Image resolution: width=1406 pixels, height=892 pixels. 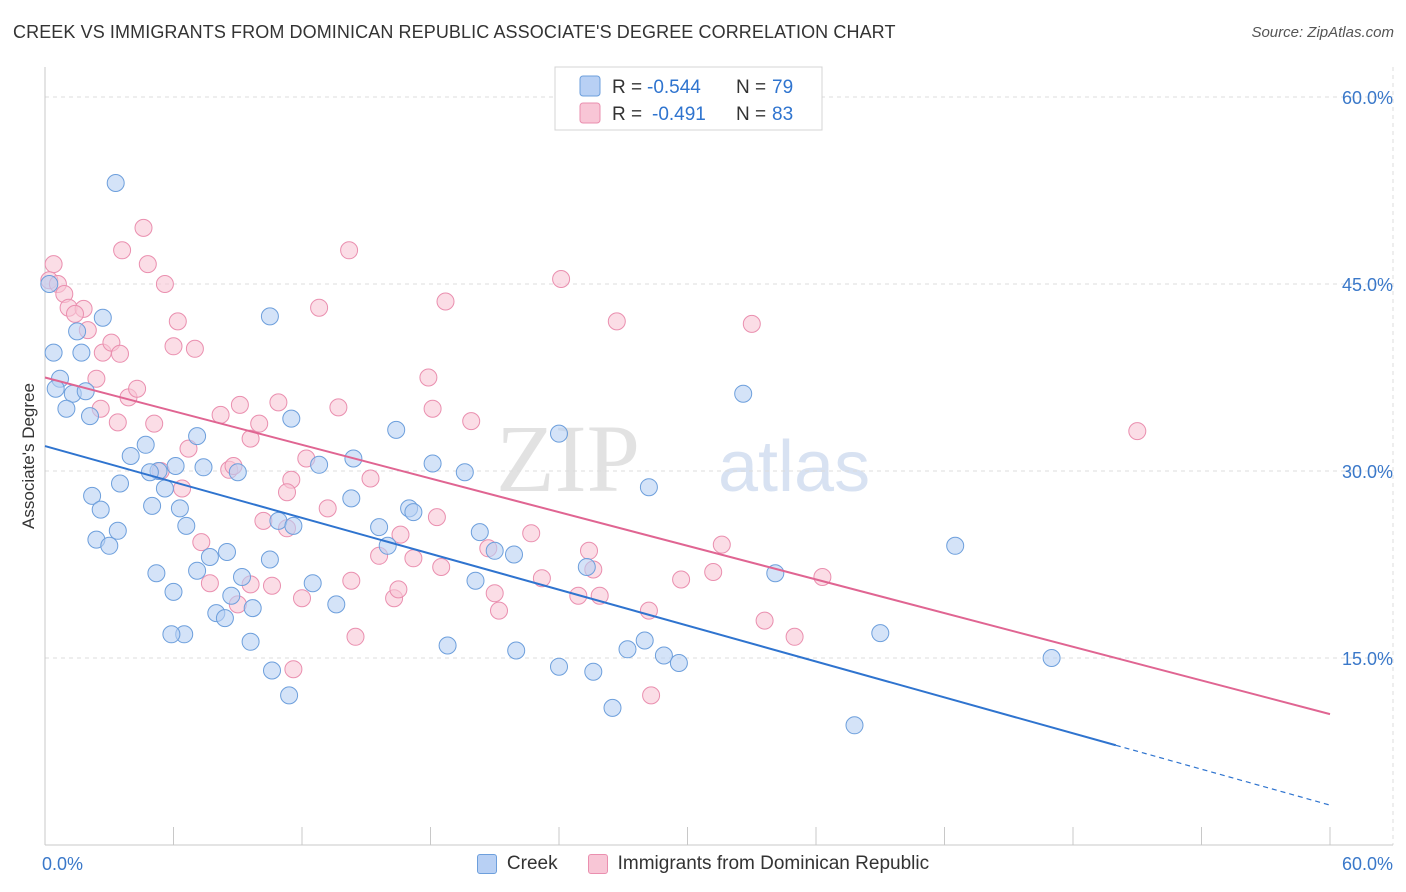 What do you see at coordinates (28, 456) in the screenshot?
I see `y-axis-label: Associate's Degree` at bounding box center [28, 456].